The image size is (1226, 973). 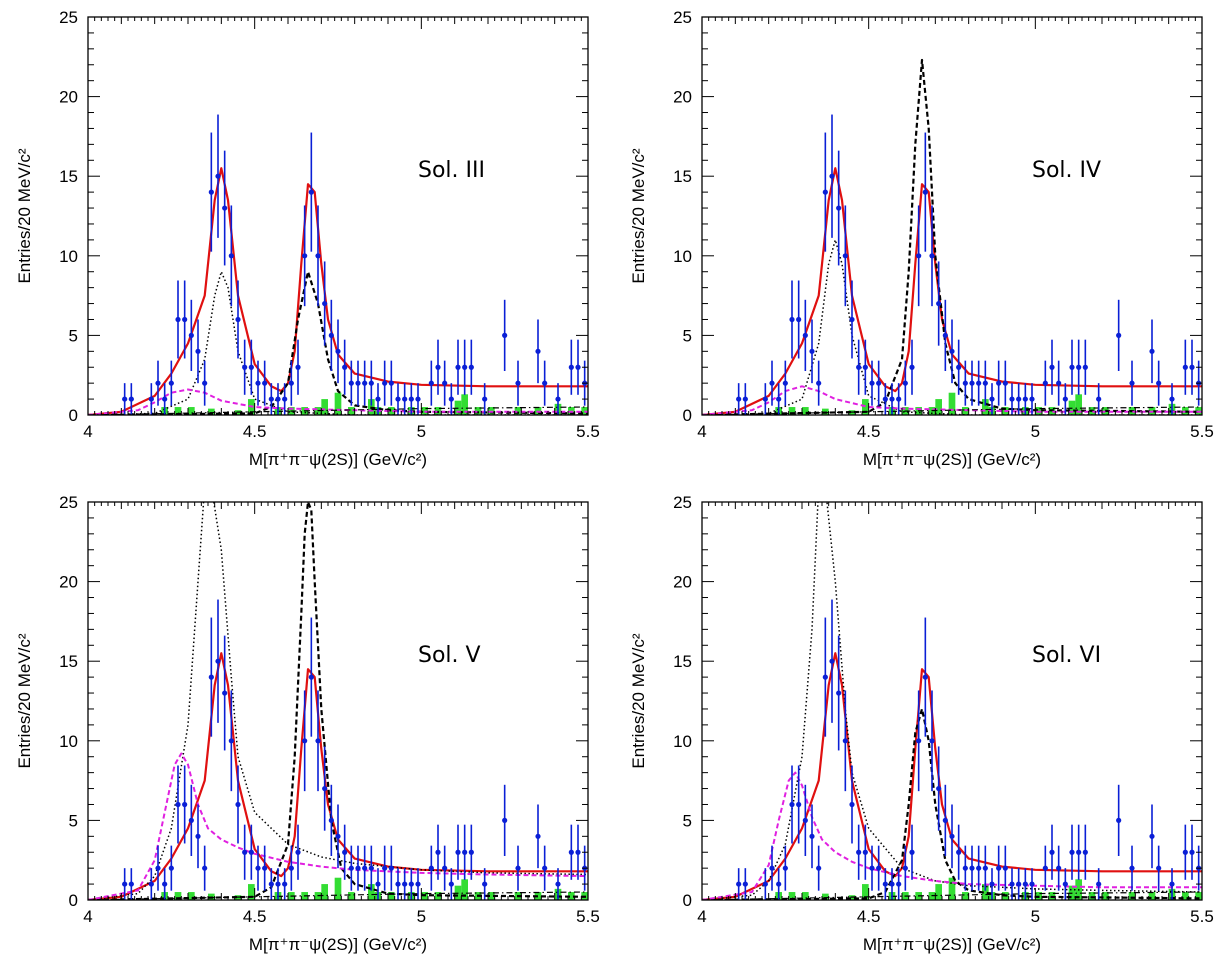 What do you see at coordinates (73, 415) in the screenshot?
I see `y-tick-label: 0` at bounding box center [73, 415].